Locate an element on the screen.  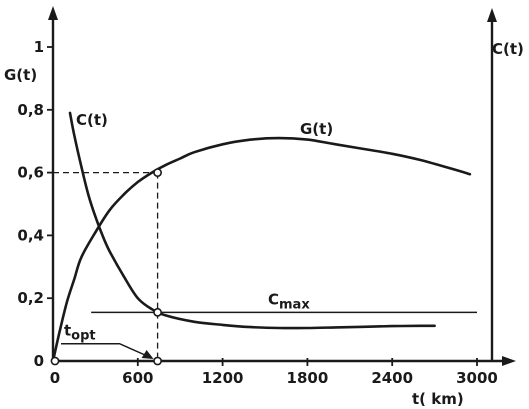
y-tick-label: 0,2 is located at coordinates (30, 298).